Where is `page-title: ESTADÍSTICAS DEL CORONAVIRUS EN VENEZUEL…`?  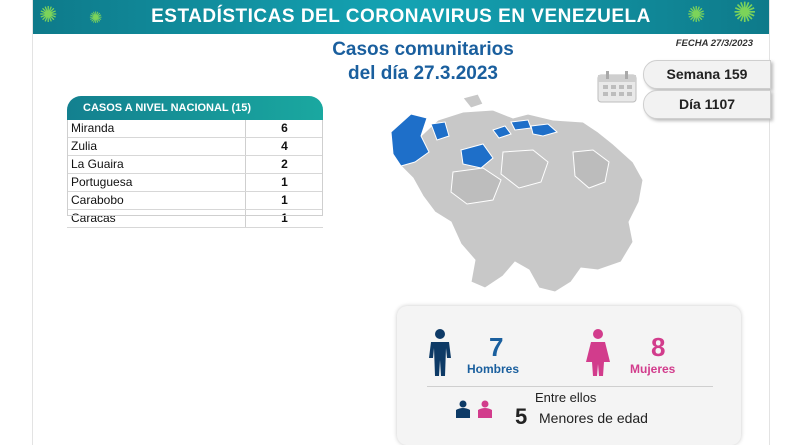 page-title: ESTADÍSTICAS DEL CORONAVIRUS EN VENEZUEL… is located at coordinates (401, 16).